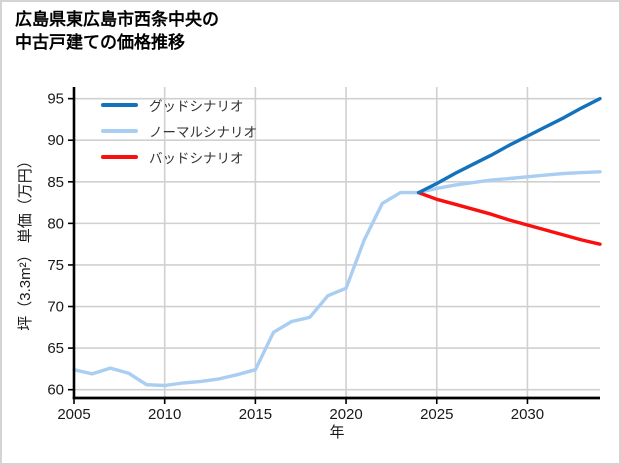  I want to click on x-tick-label-2010: 2010, so click(164, 414).